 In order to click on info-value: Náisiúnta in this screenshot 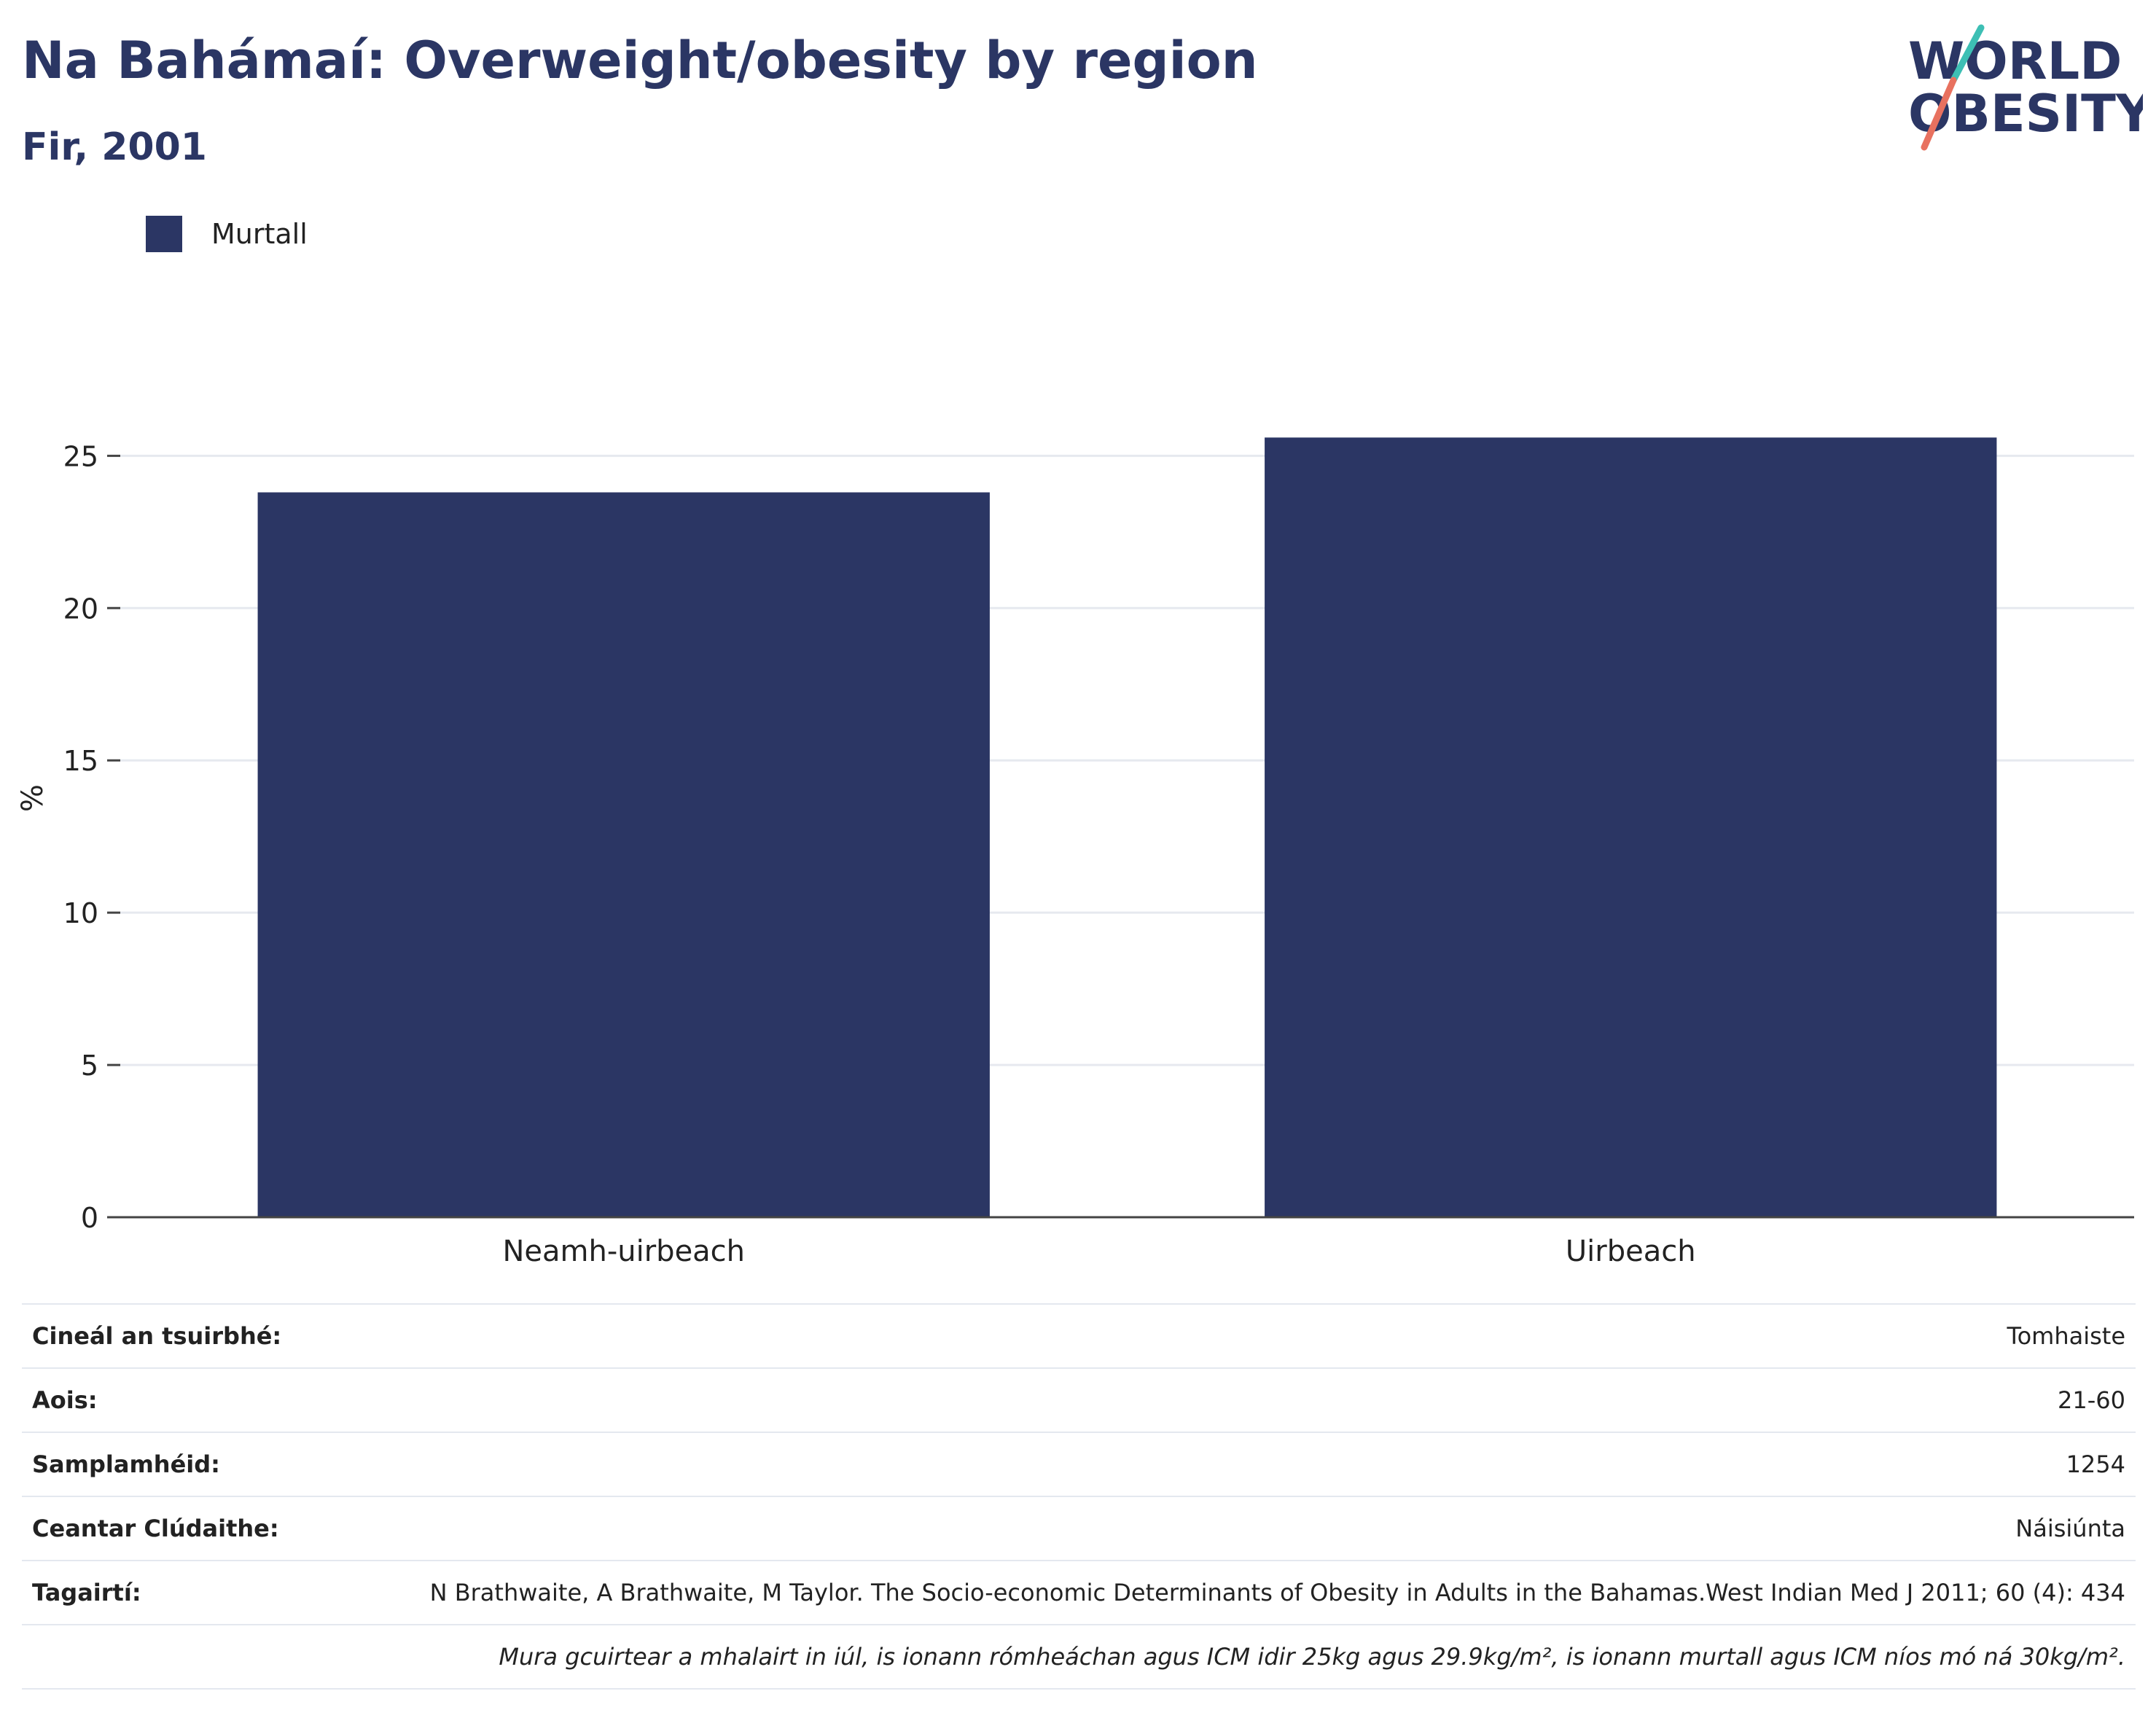, I will do `click(2070, 1528)`.